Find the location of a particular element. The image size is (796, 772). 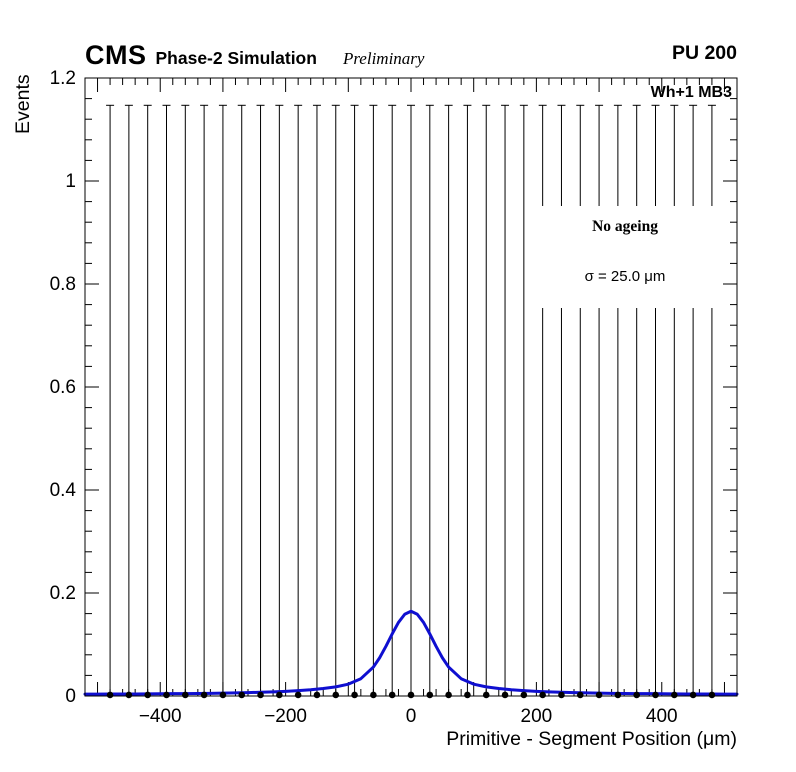

legend-sigma-value: σ = 25.0 μm is located at coordinates (625, 276).